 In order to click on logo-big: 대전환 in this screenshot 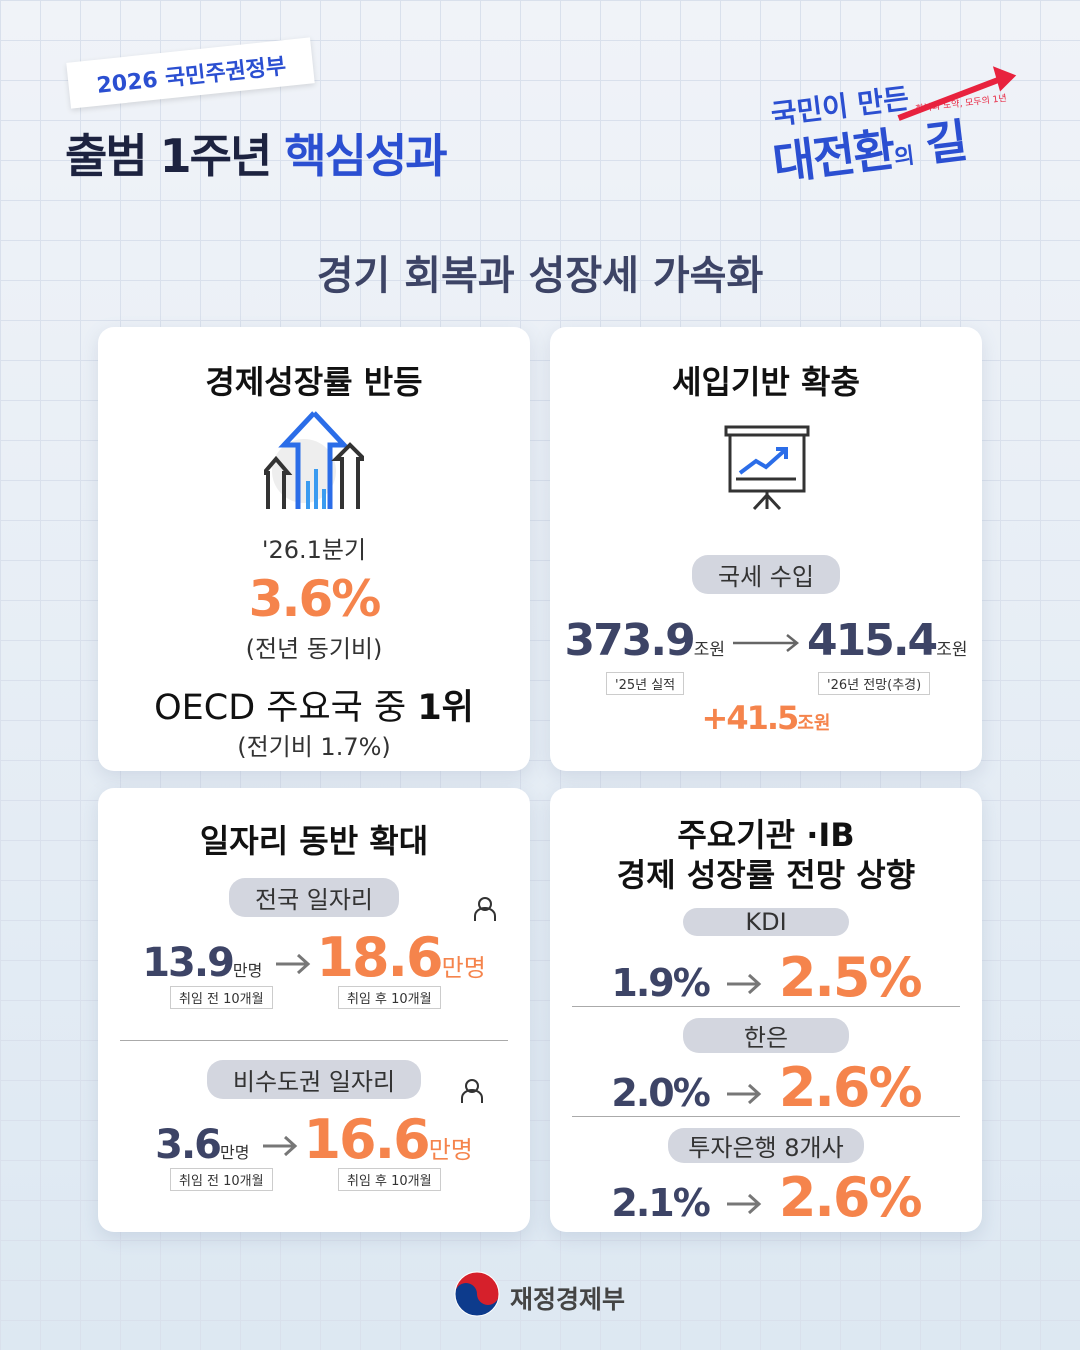, I will do `click(833, 156)`.